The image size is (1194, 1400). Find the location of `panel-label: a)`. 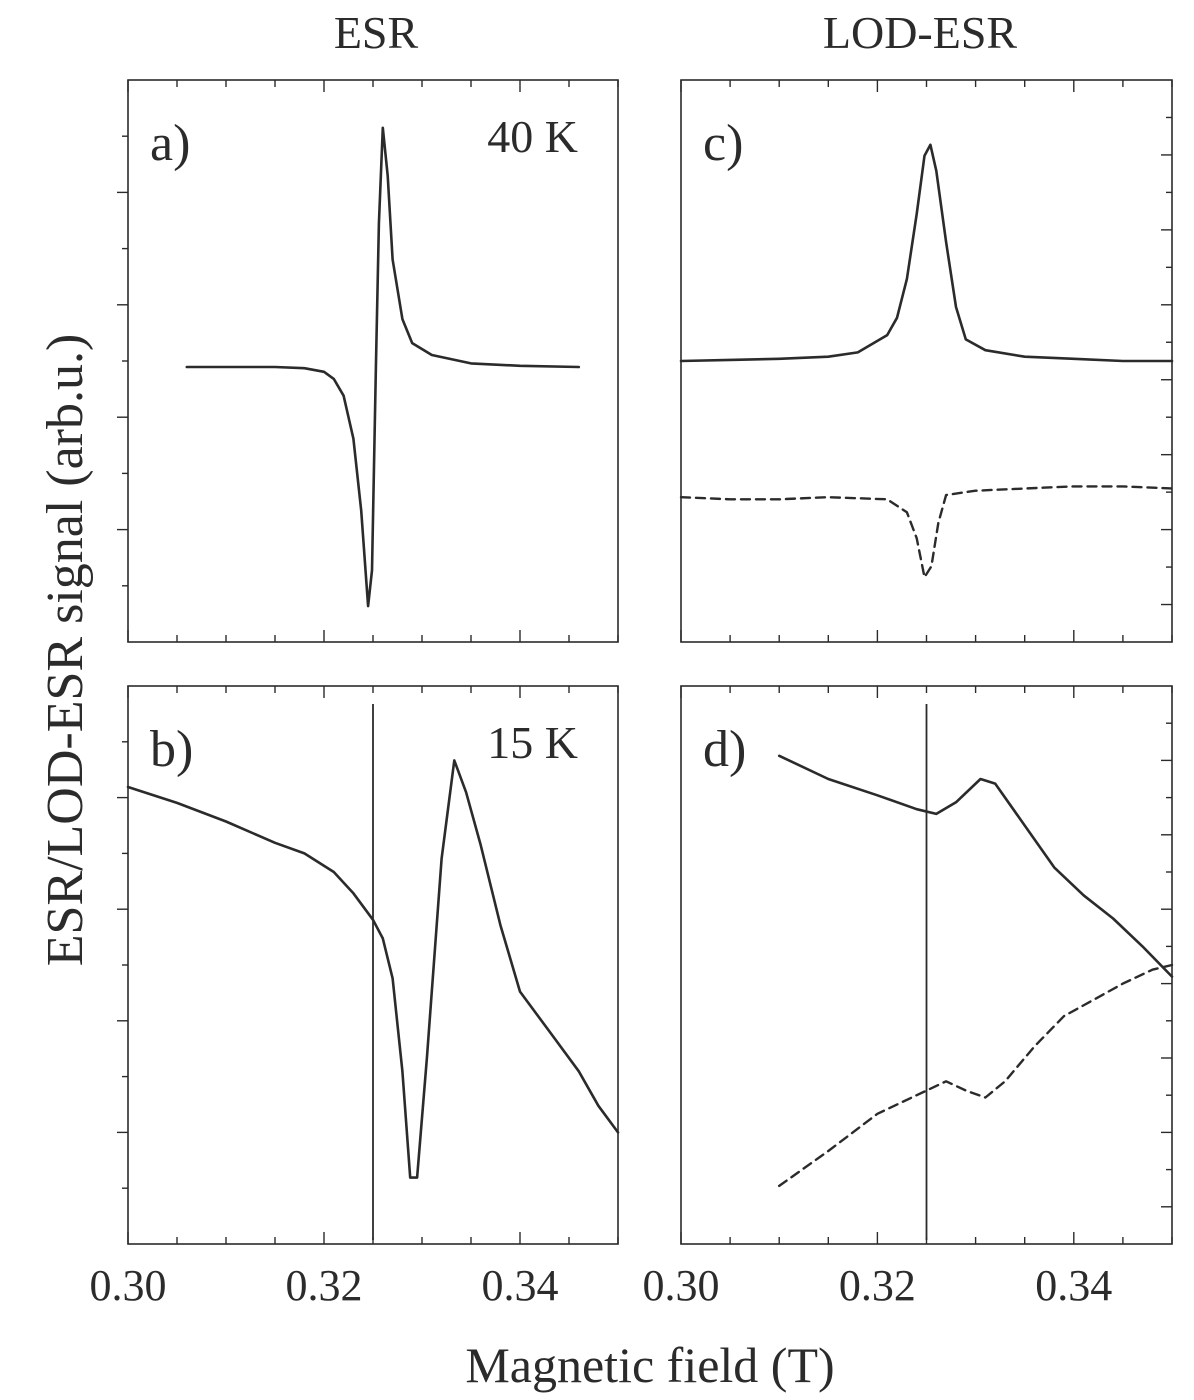

panel-label: a) is located at coordinates (170, 143).